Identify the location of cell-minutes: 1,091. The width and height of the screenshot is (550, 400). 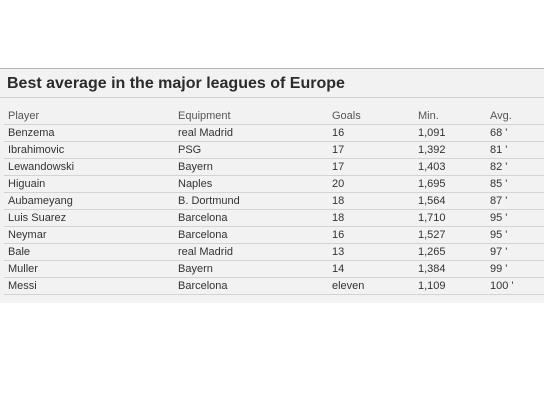
(450, 133).